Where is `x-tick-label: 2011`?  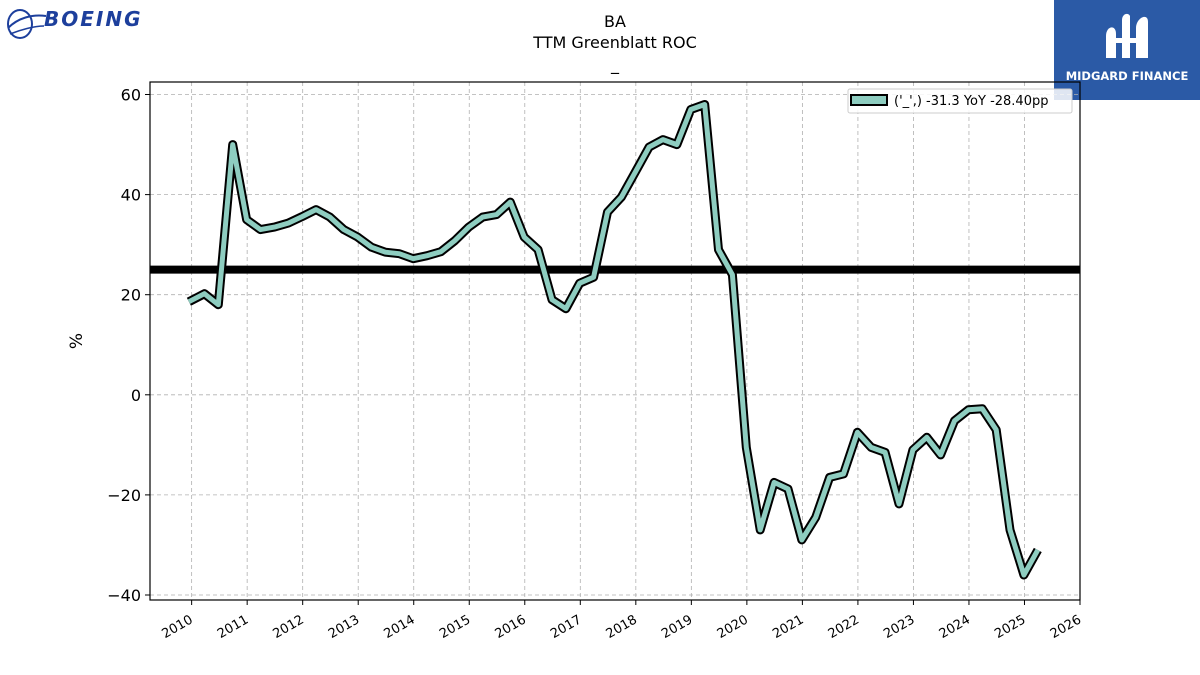
x-tick-label: 2011 is located at coordinates (233, 627).